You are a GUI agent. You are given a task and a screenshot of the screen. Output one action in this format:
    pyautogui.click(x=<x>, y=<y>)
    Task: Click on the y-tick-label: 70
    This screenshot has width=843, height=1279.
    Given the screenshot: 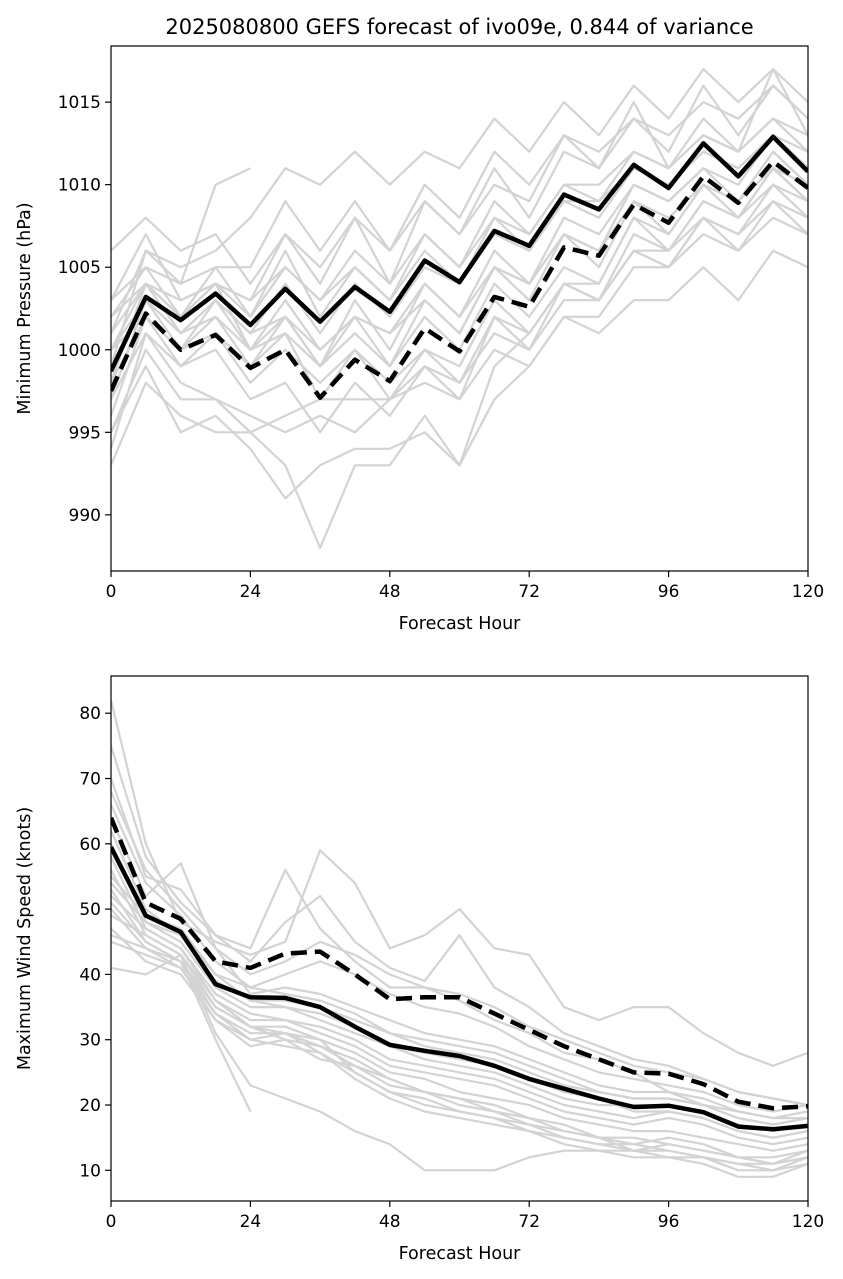 What is the action you would take?
    pyautogui.click(x=90, y=780)
    